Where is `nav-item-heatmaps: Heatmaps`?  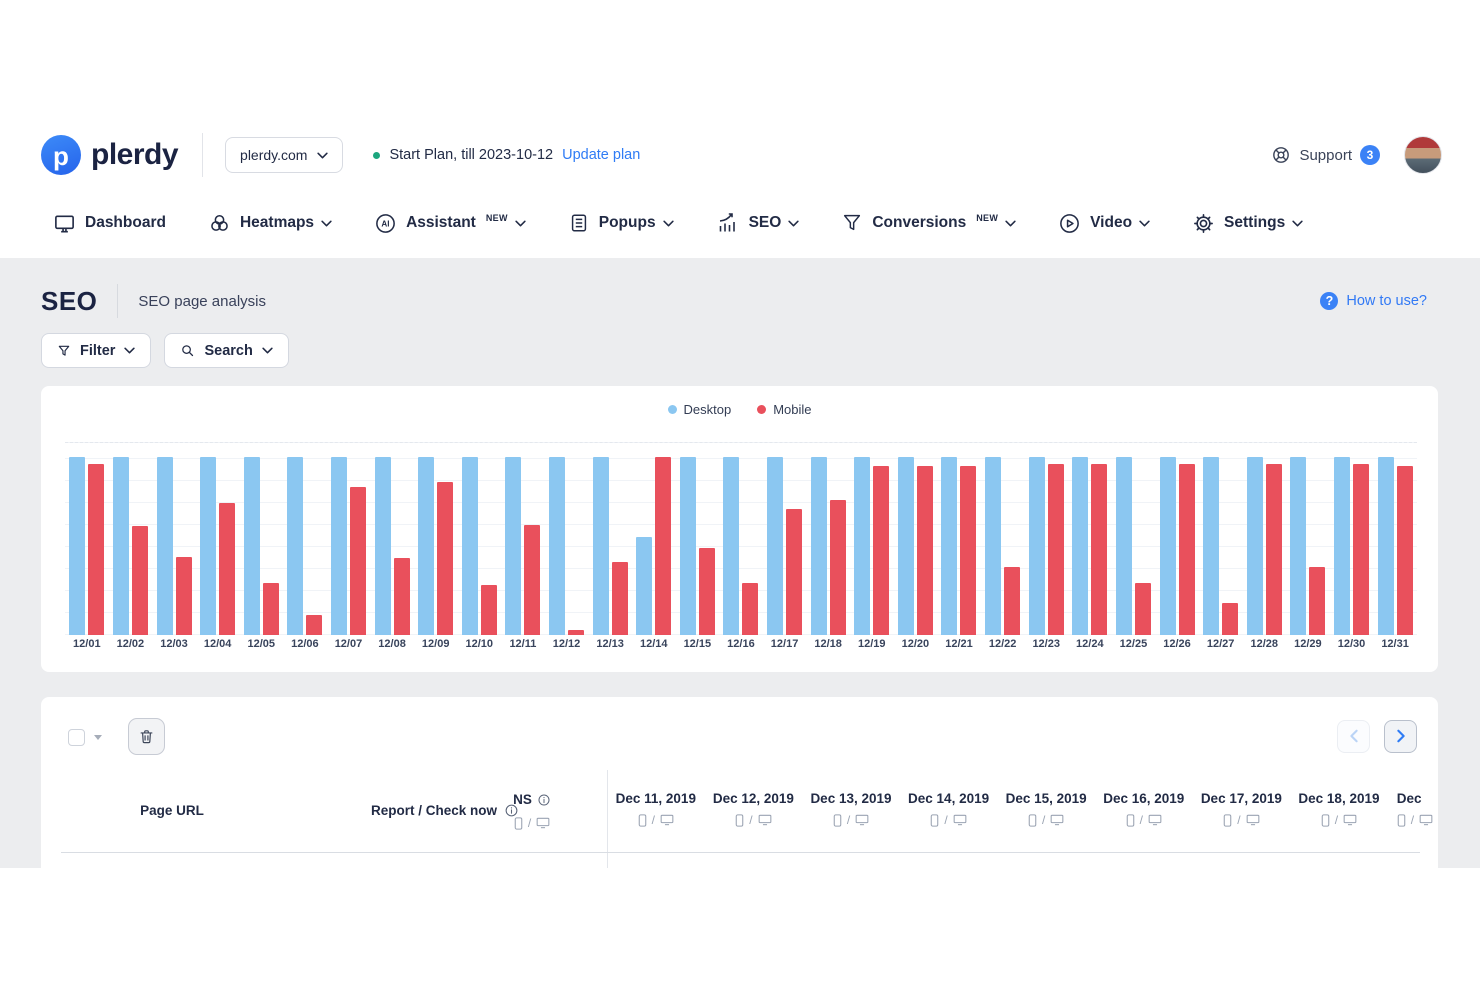 nav-item-heatmaps: Heatmaps is located at coordinates (270, 223).